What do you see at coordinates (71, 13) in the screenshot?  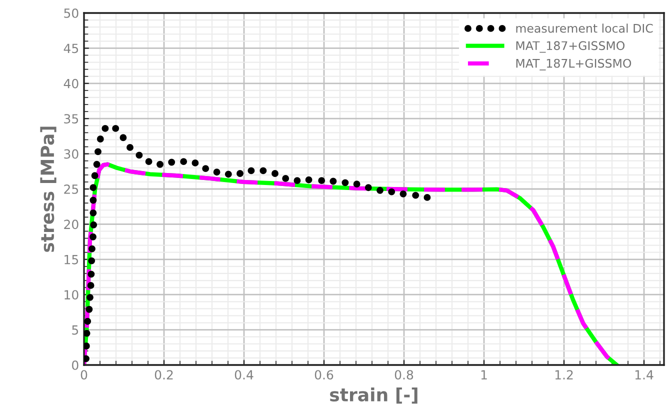 I see `y-tick-label: 50` at bounding box center [71, 13].